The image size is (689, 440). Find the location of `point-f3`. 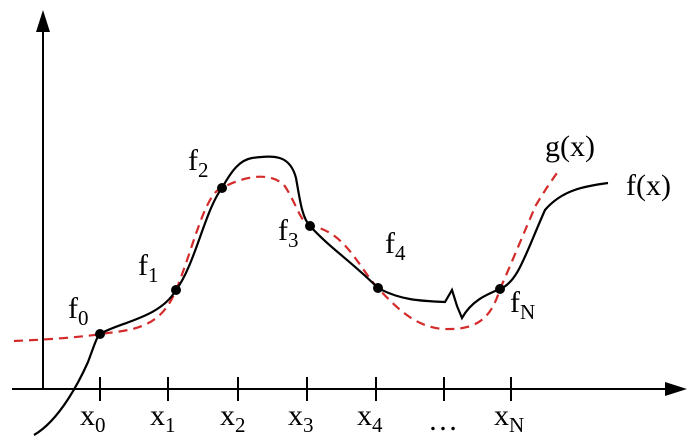

point-f3 is located at coordinates (310, 226).